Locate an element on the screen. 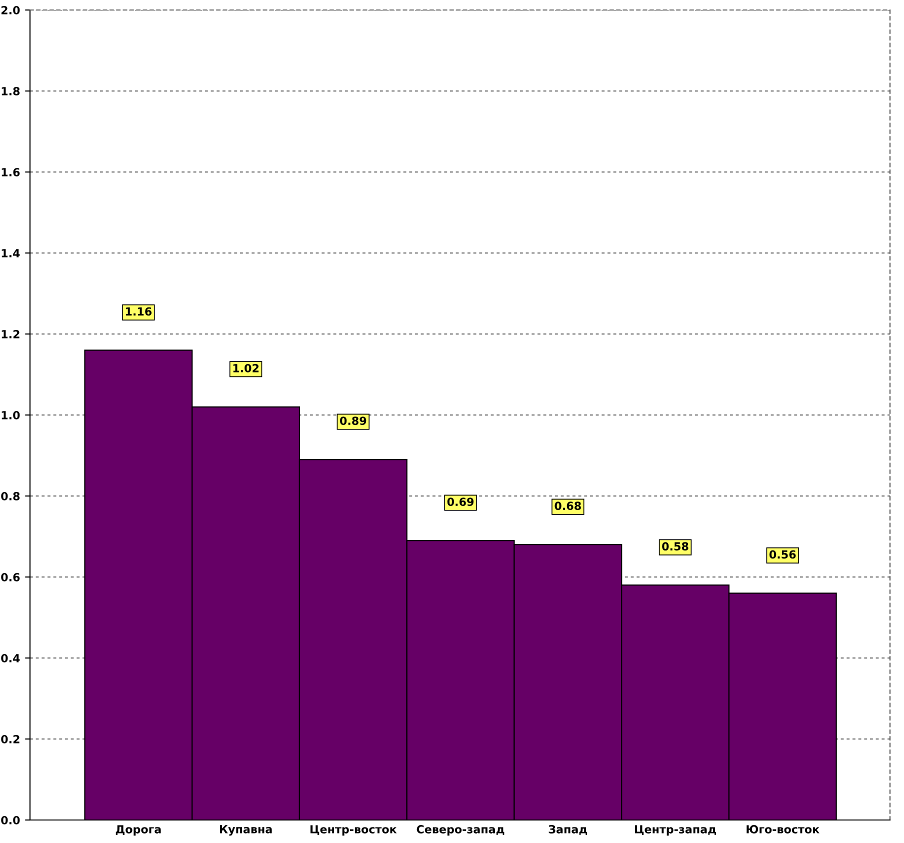  data-label: 0.68 is located at coordinates (567, 506).